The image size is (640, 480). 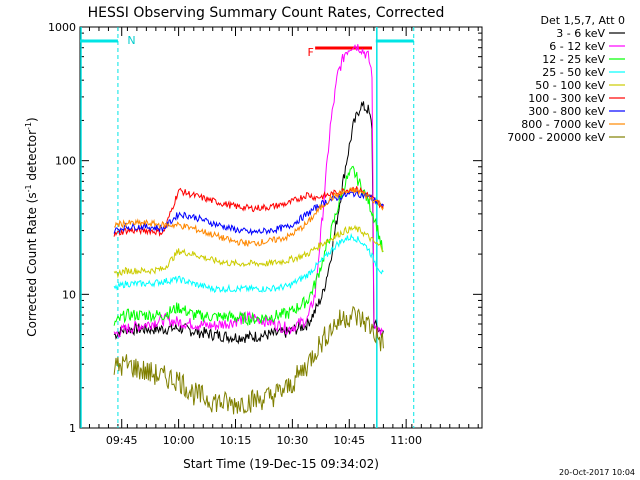 What do you see at coordinates (293, 440) in the screenshot?
I see `x-tick-label: 10:30` at bounding box center [293, 440].